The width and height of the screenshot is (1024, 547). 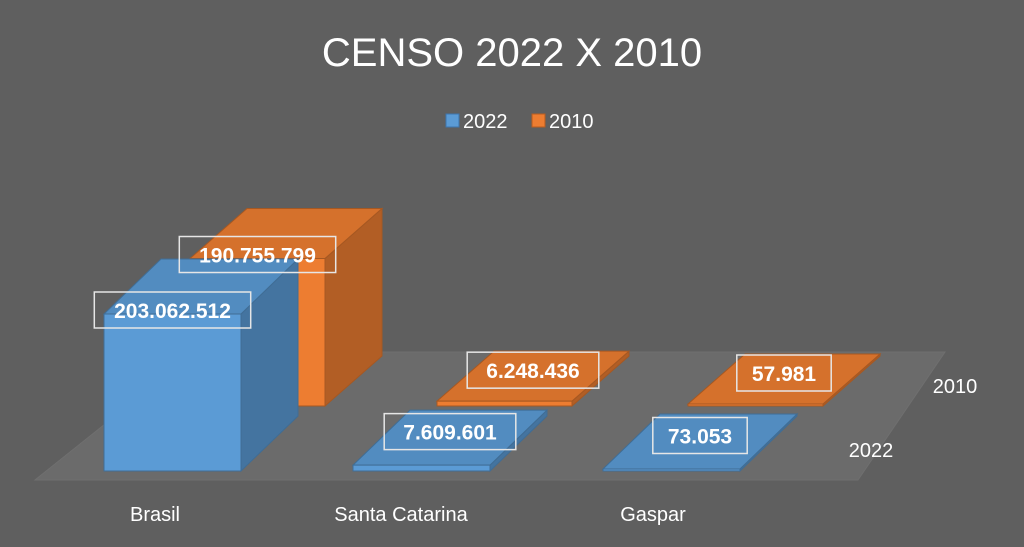 I want to click on data-label-text: 6.248.436, so click(x=532, y=371).